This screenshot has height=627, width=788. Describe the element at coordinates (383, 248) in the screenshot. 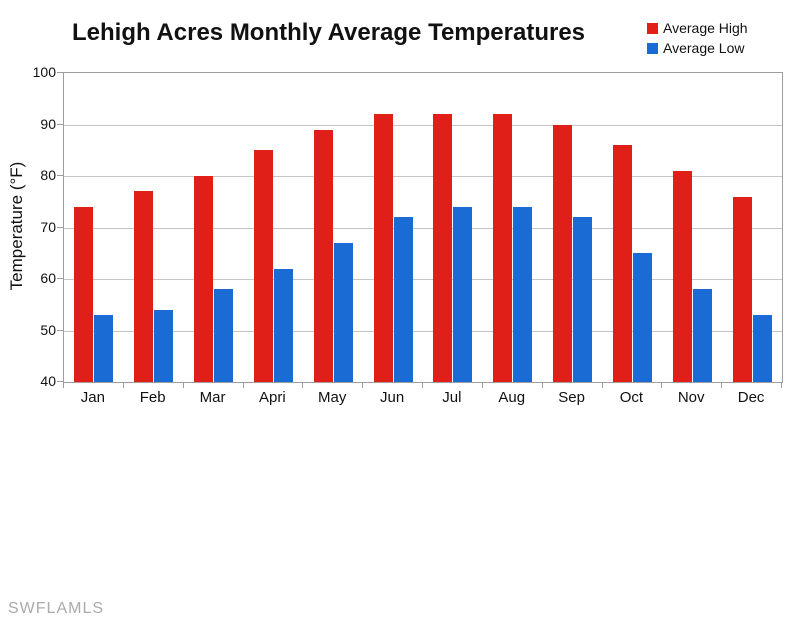

I see `bar-average-high-jun` at that location.